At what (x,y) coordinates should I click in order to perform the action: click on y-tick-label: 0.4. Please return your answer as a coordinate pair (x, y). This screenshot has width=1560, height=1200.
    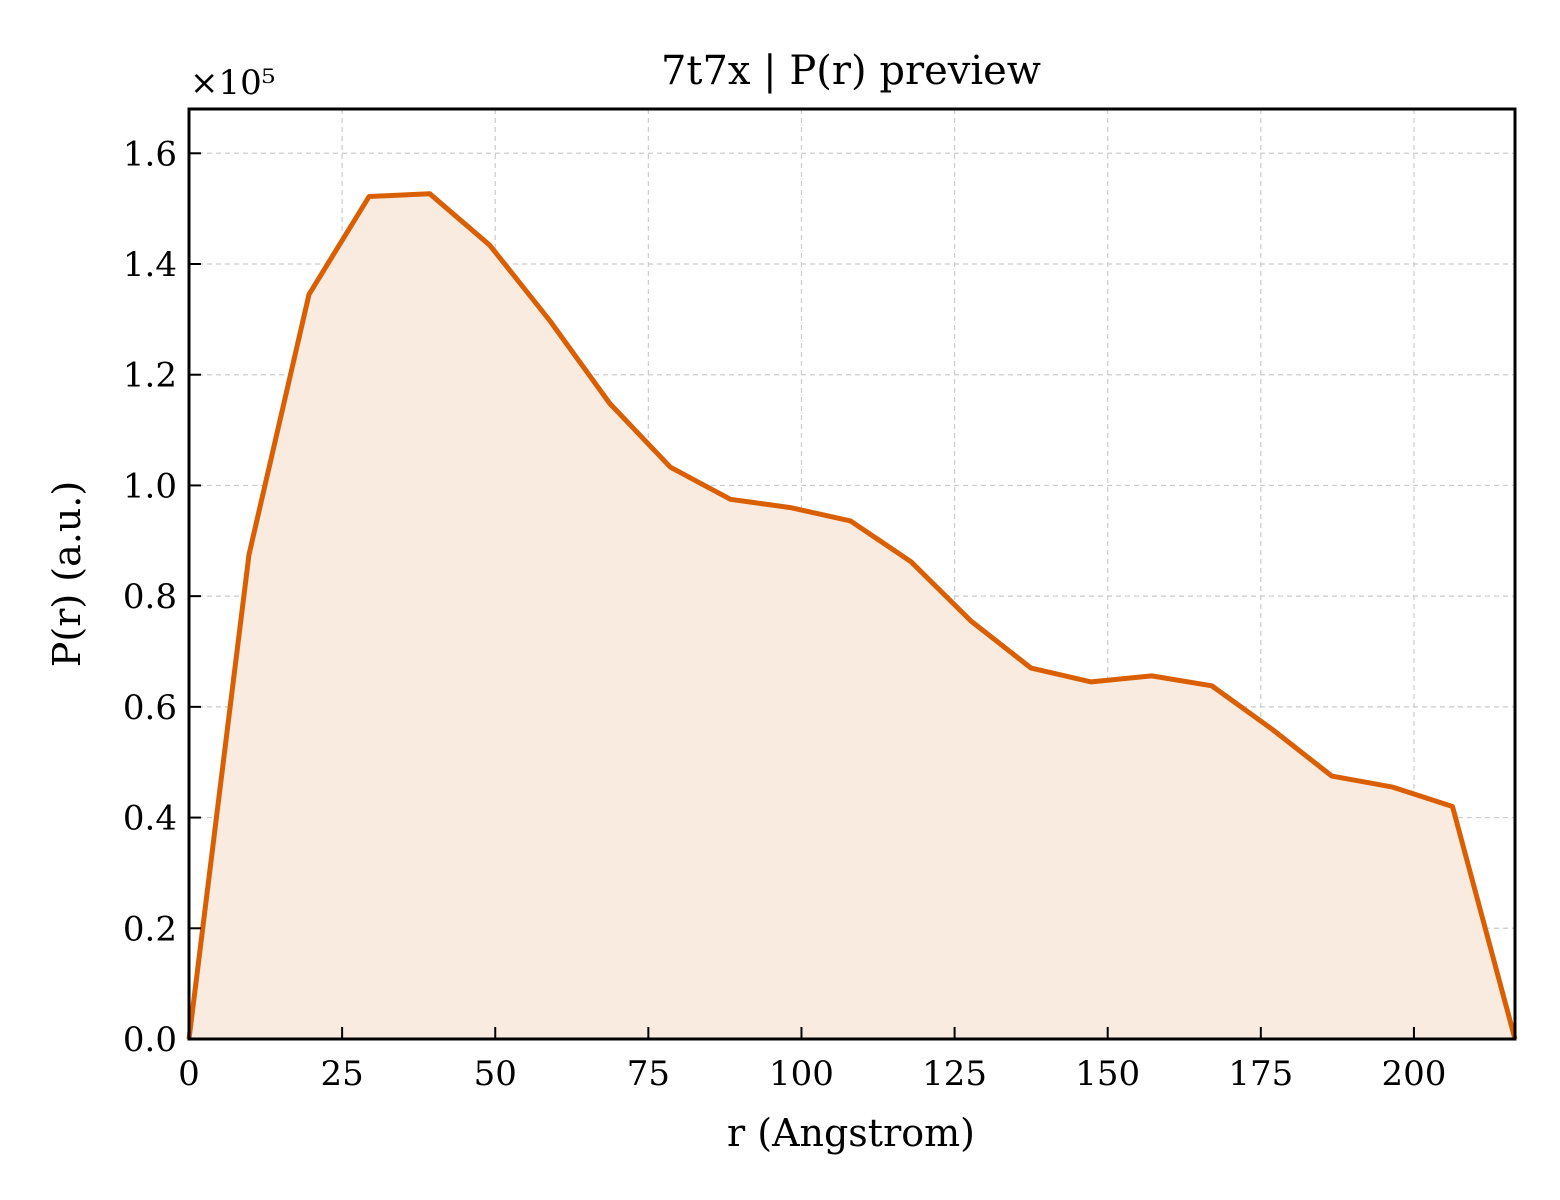
    Looking at the image, I should click on (150, 819).